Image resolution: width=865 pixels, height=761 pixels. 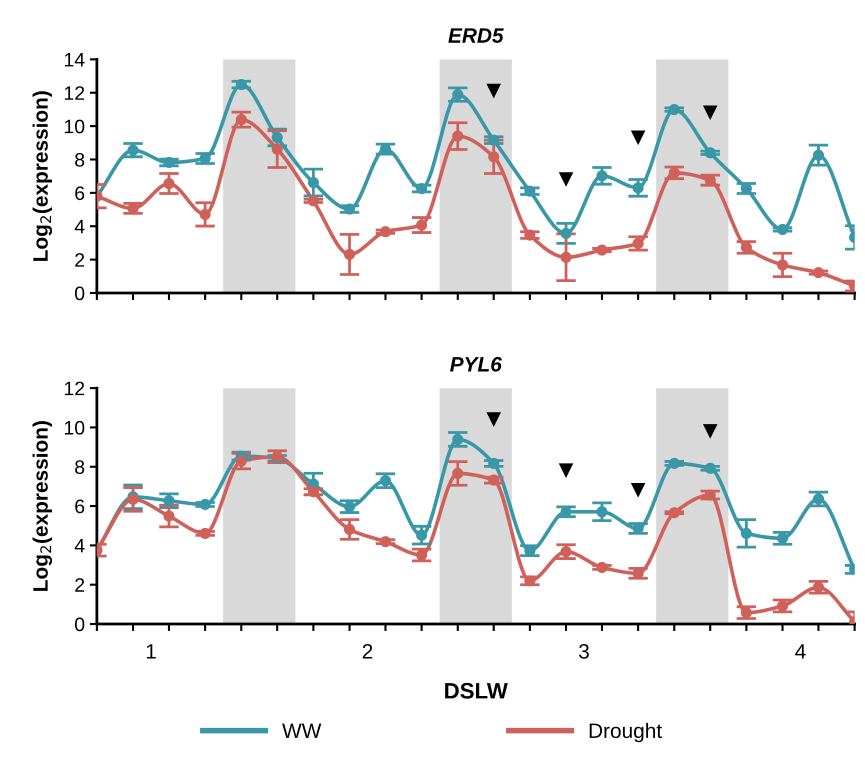 I want to click on y-tick-label: 14, so click(x=74, y=59).